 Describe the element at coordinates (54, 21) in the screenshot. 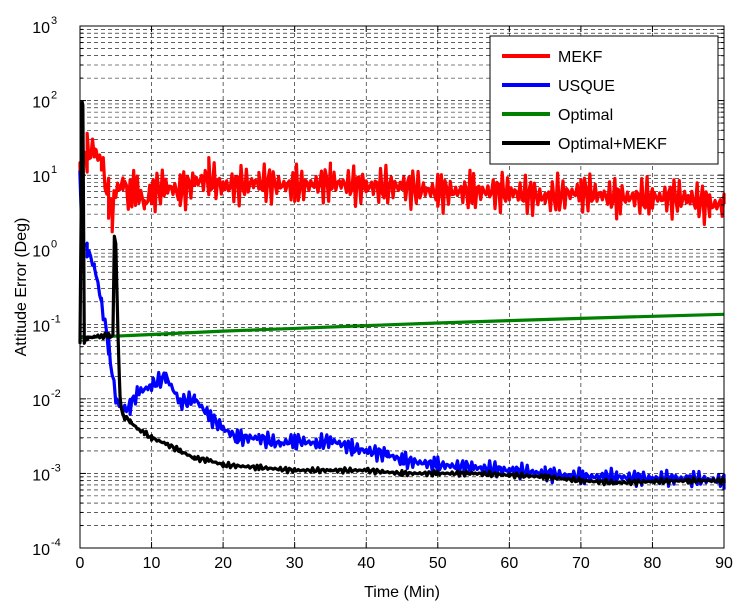

I see `y-tick-exponent: 3` at that location.